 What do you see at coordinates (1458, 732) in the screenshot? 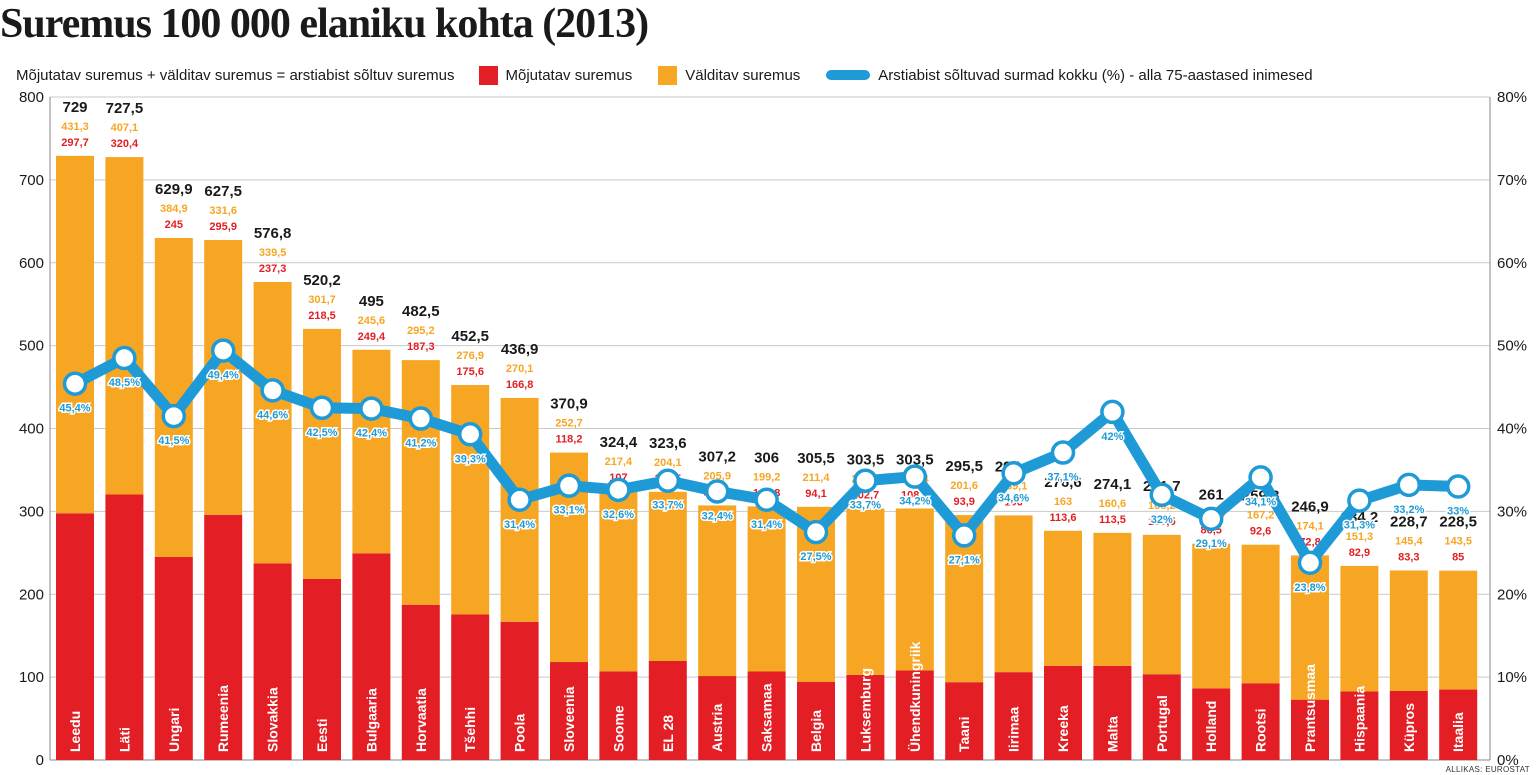
I see `category-label: Itaalia` at bounding box center [1458, 732].